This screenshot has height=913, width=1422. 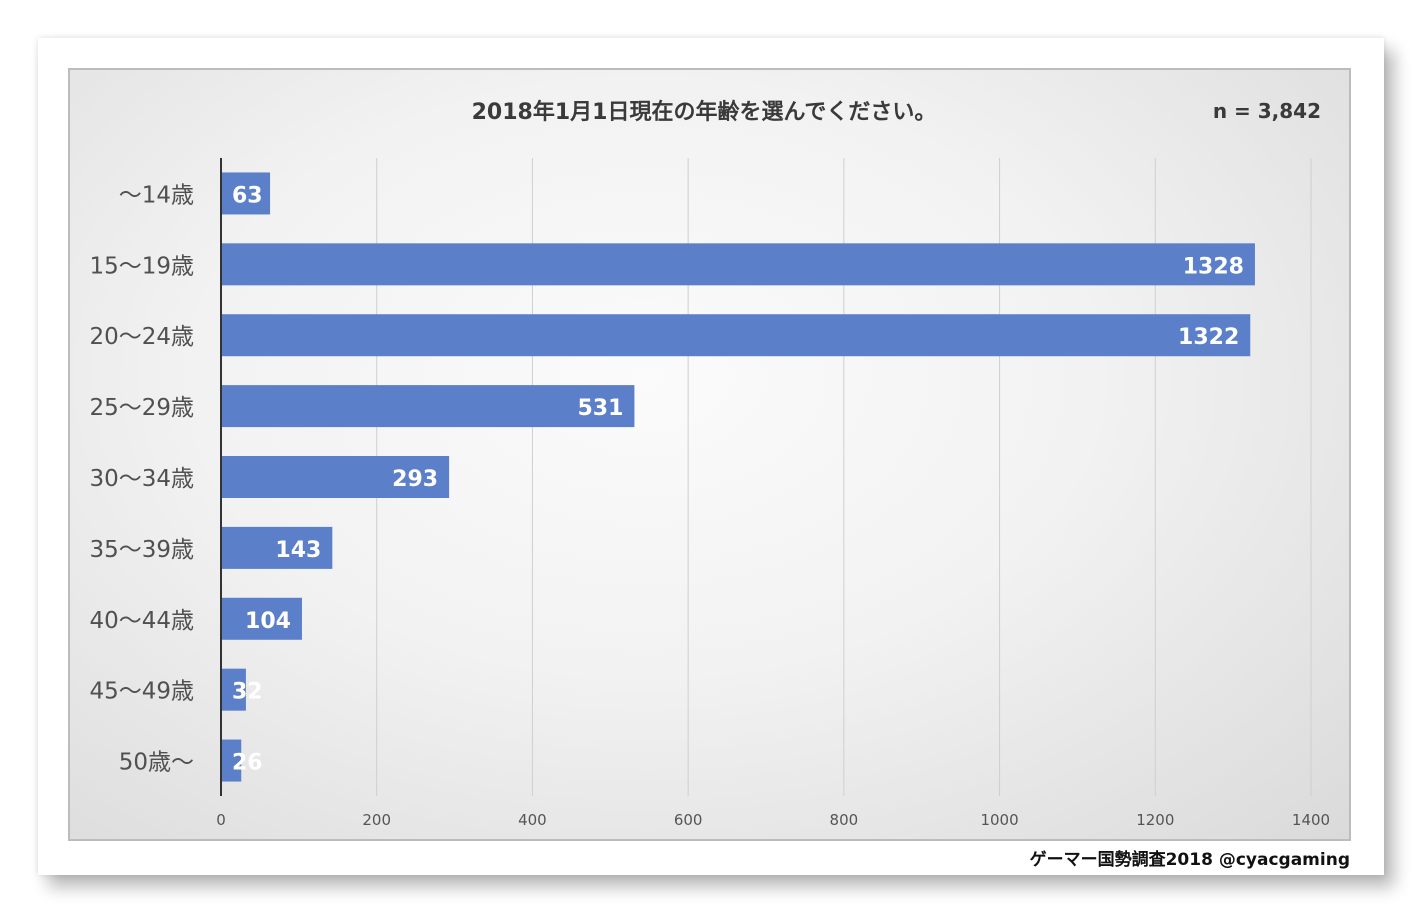 What do you see at coordinates (688, 820) in the screenshot?
I see `x-tick-label: 600` at bounding box center [688, 820].